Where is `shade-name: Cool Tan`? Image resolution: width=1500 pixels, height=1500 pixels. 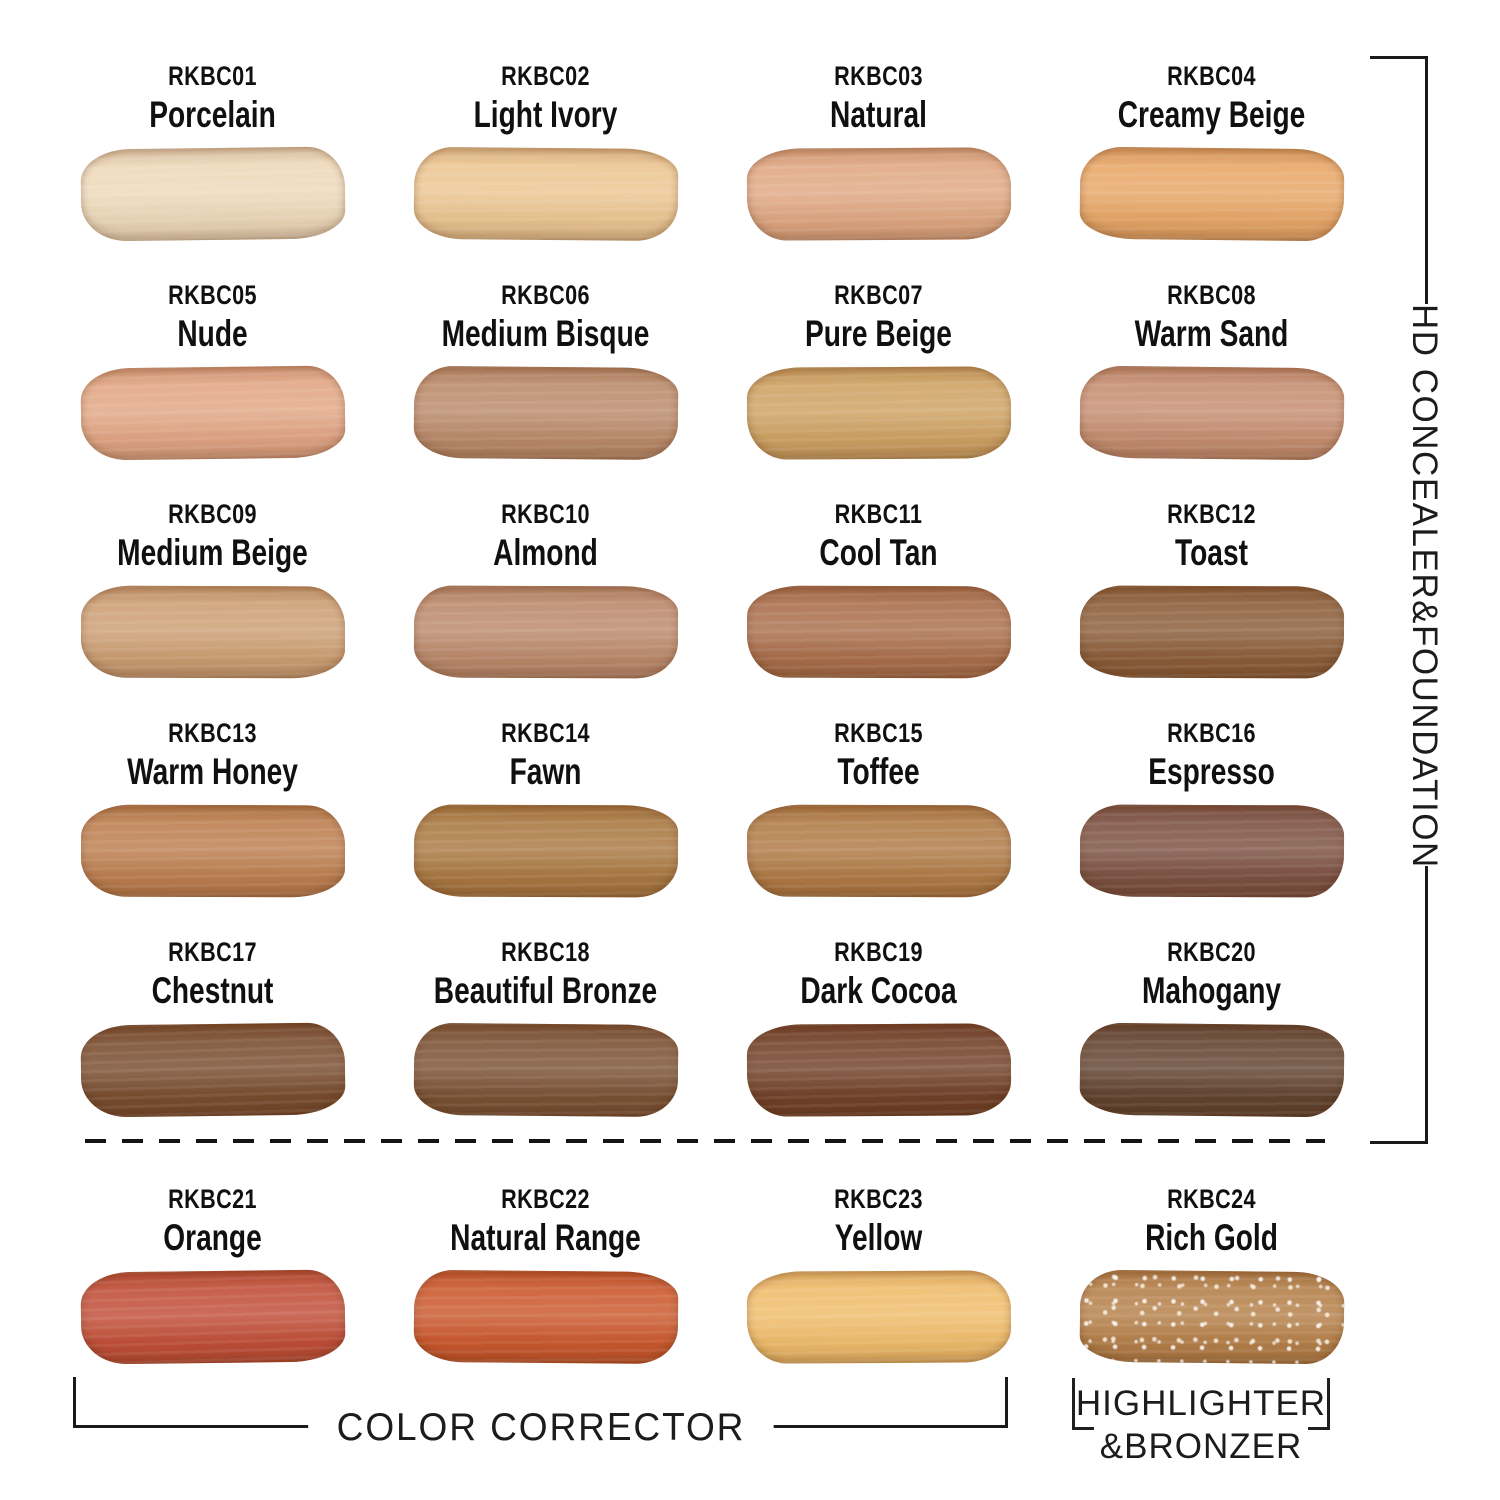
shade-name: Cool Tan is located at coordinates (878, 552).